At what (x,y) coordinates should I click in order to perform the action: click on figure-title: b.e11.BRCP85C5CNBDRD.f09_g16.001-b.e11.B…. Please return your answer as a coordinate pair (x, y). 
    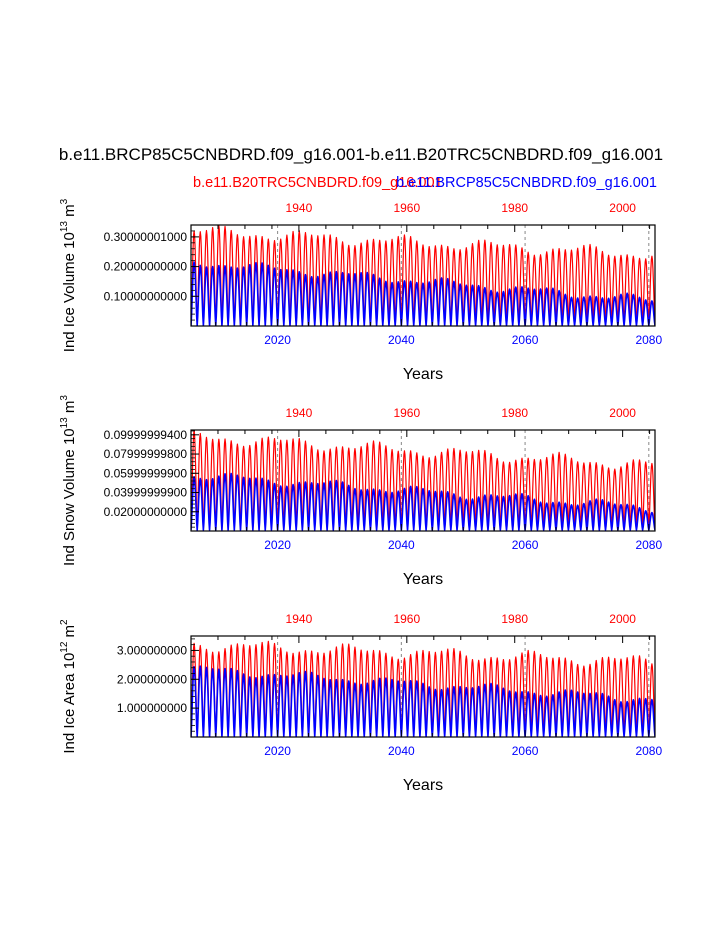
    Looking at the image, I should click on (361, 154).